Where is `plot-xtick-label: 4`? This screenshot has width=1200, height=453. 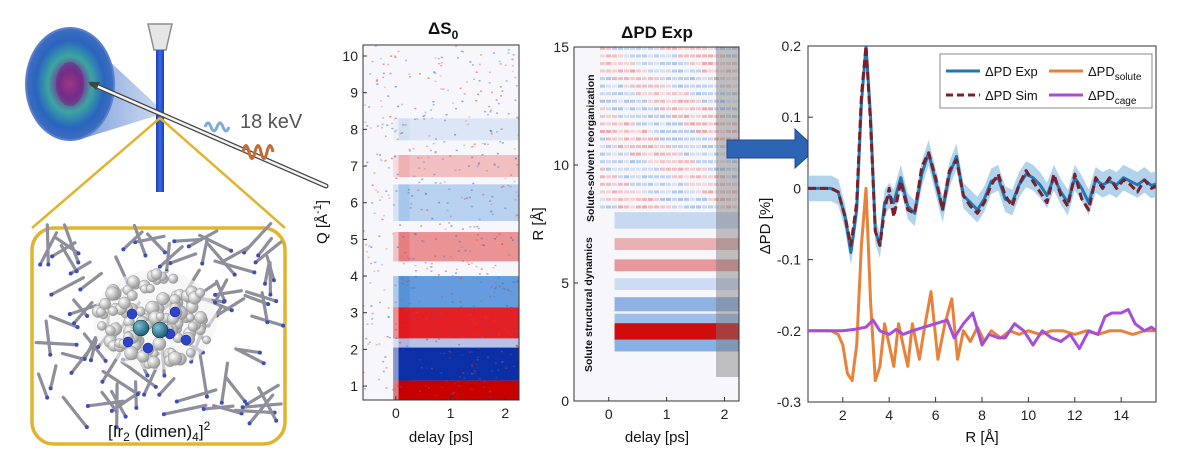
plot-xtick-label: 4 is located at coordinates (889, 415).